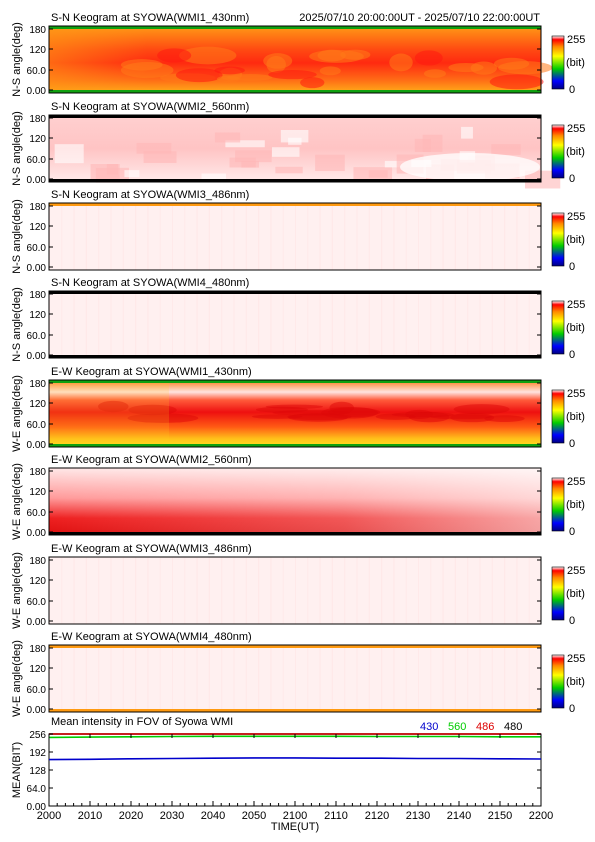 This screenshot has width=595, height=842. What do you see at coordinates (418, 816) in the screenshot?
I see `x-tick-label: 2130` at bounding box center [418, 816].